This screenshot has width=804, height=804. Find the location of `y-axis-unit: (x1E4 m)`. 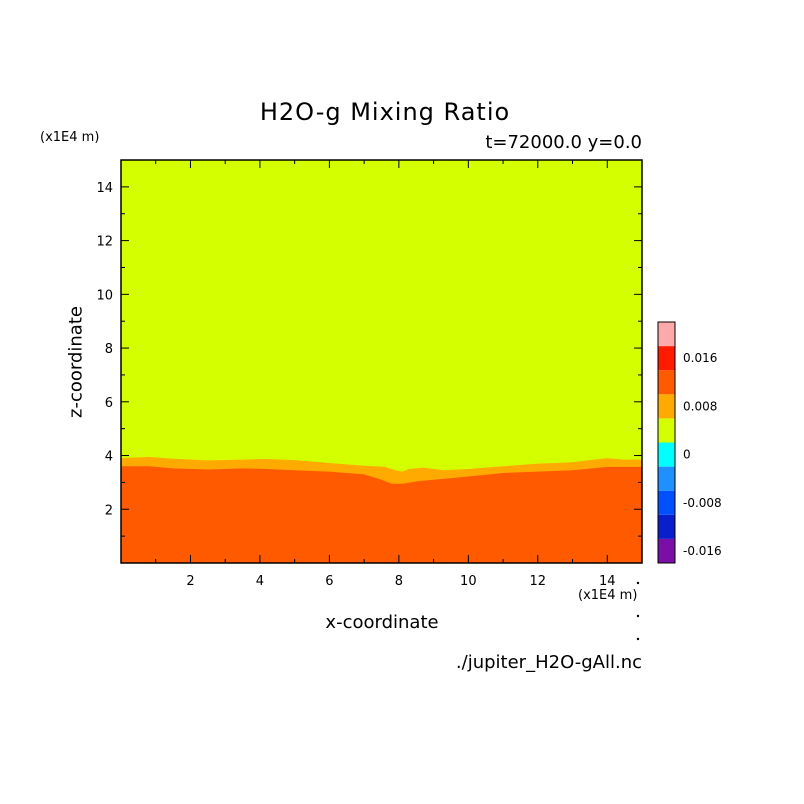

y-axis-unit: (x1E4 m) is located at coordinates (70, 137).